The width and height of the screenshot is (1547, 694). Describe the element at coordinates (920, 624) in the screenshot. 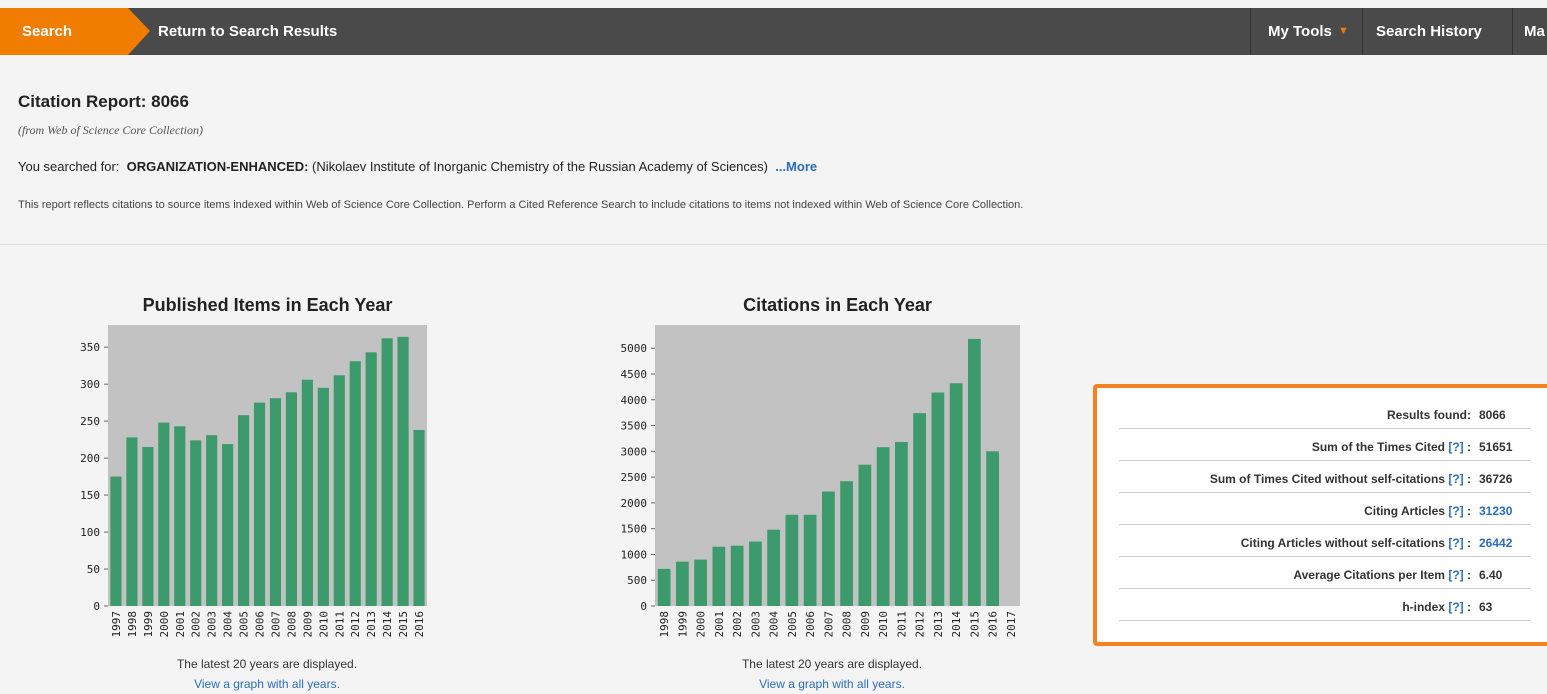

I see `x-tick-label: 2012` at that location.